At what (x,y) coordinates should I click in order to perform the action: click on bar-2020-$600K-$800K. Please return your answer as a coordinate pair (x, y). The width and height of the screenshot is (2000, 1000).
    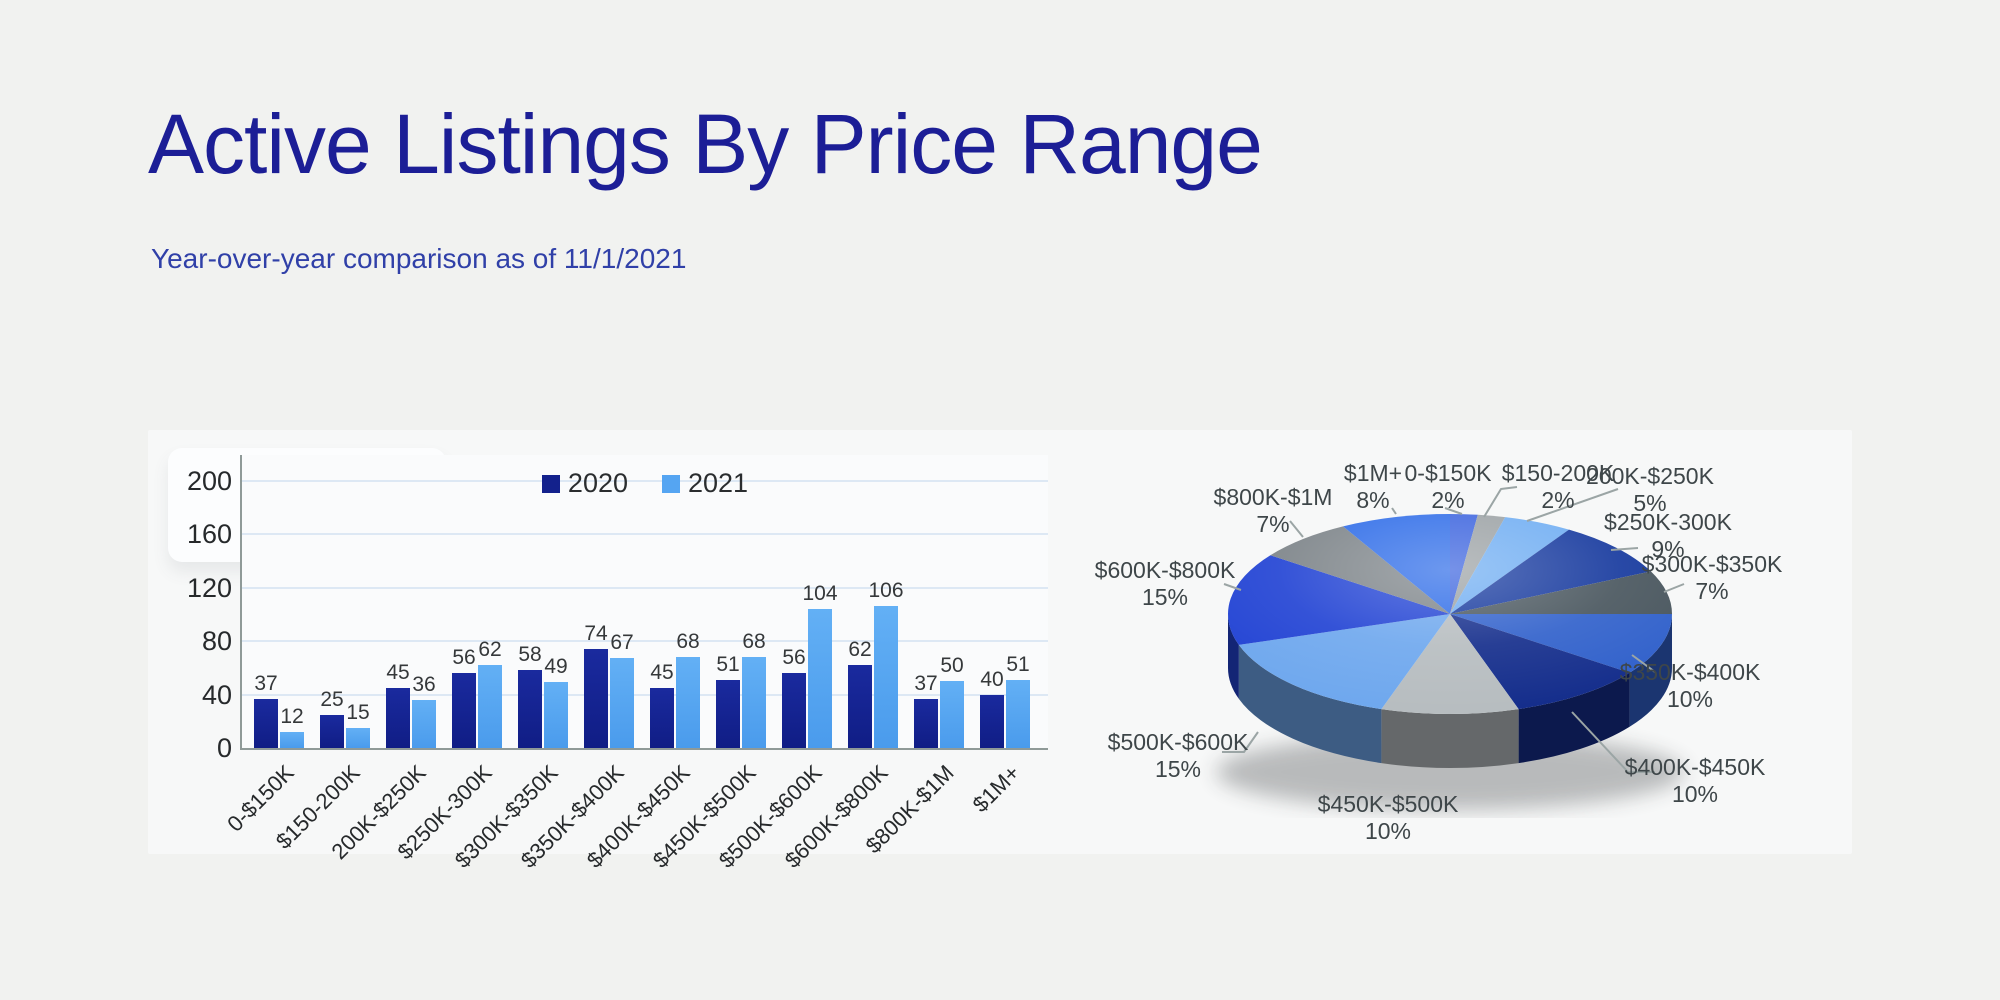
    Looking at the image, I should click on (860, 706).